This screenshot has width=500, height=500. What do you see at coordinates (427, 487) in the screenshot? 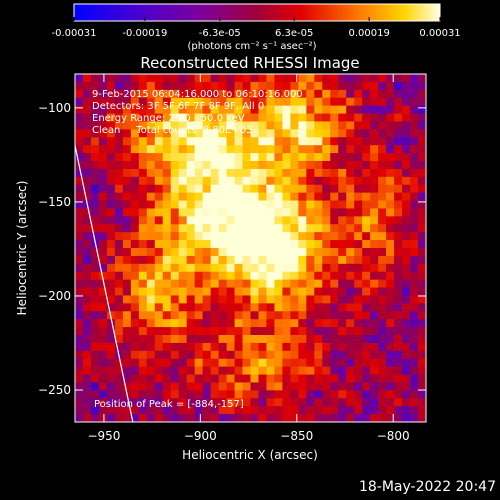
I see `timestamp: 18-May-2022 20:47` at bounding box center [427, 487].